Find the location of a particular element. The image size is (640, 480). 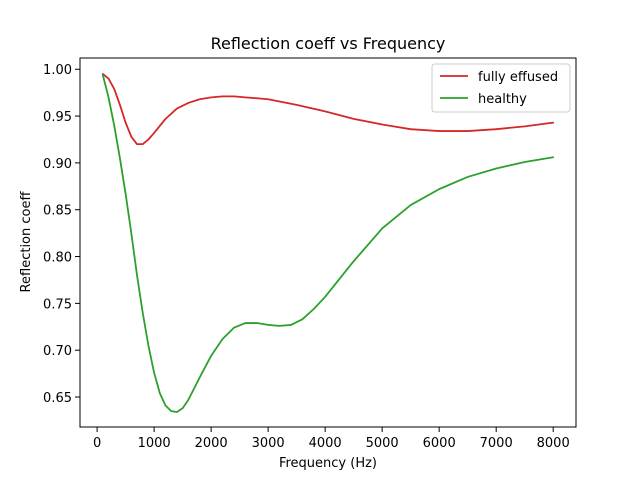

x-axis-label: Frequency (Hz) is located at coordinates (328, 463).